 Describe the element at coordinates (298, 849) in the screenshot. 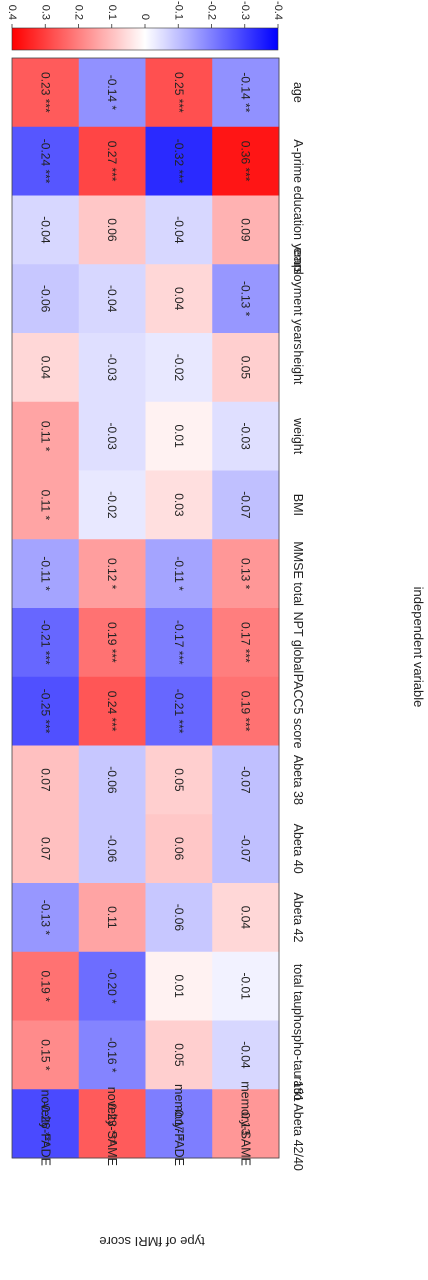

I see `column-label: Abeta 40` at that location.